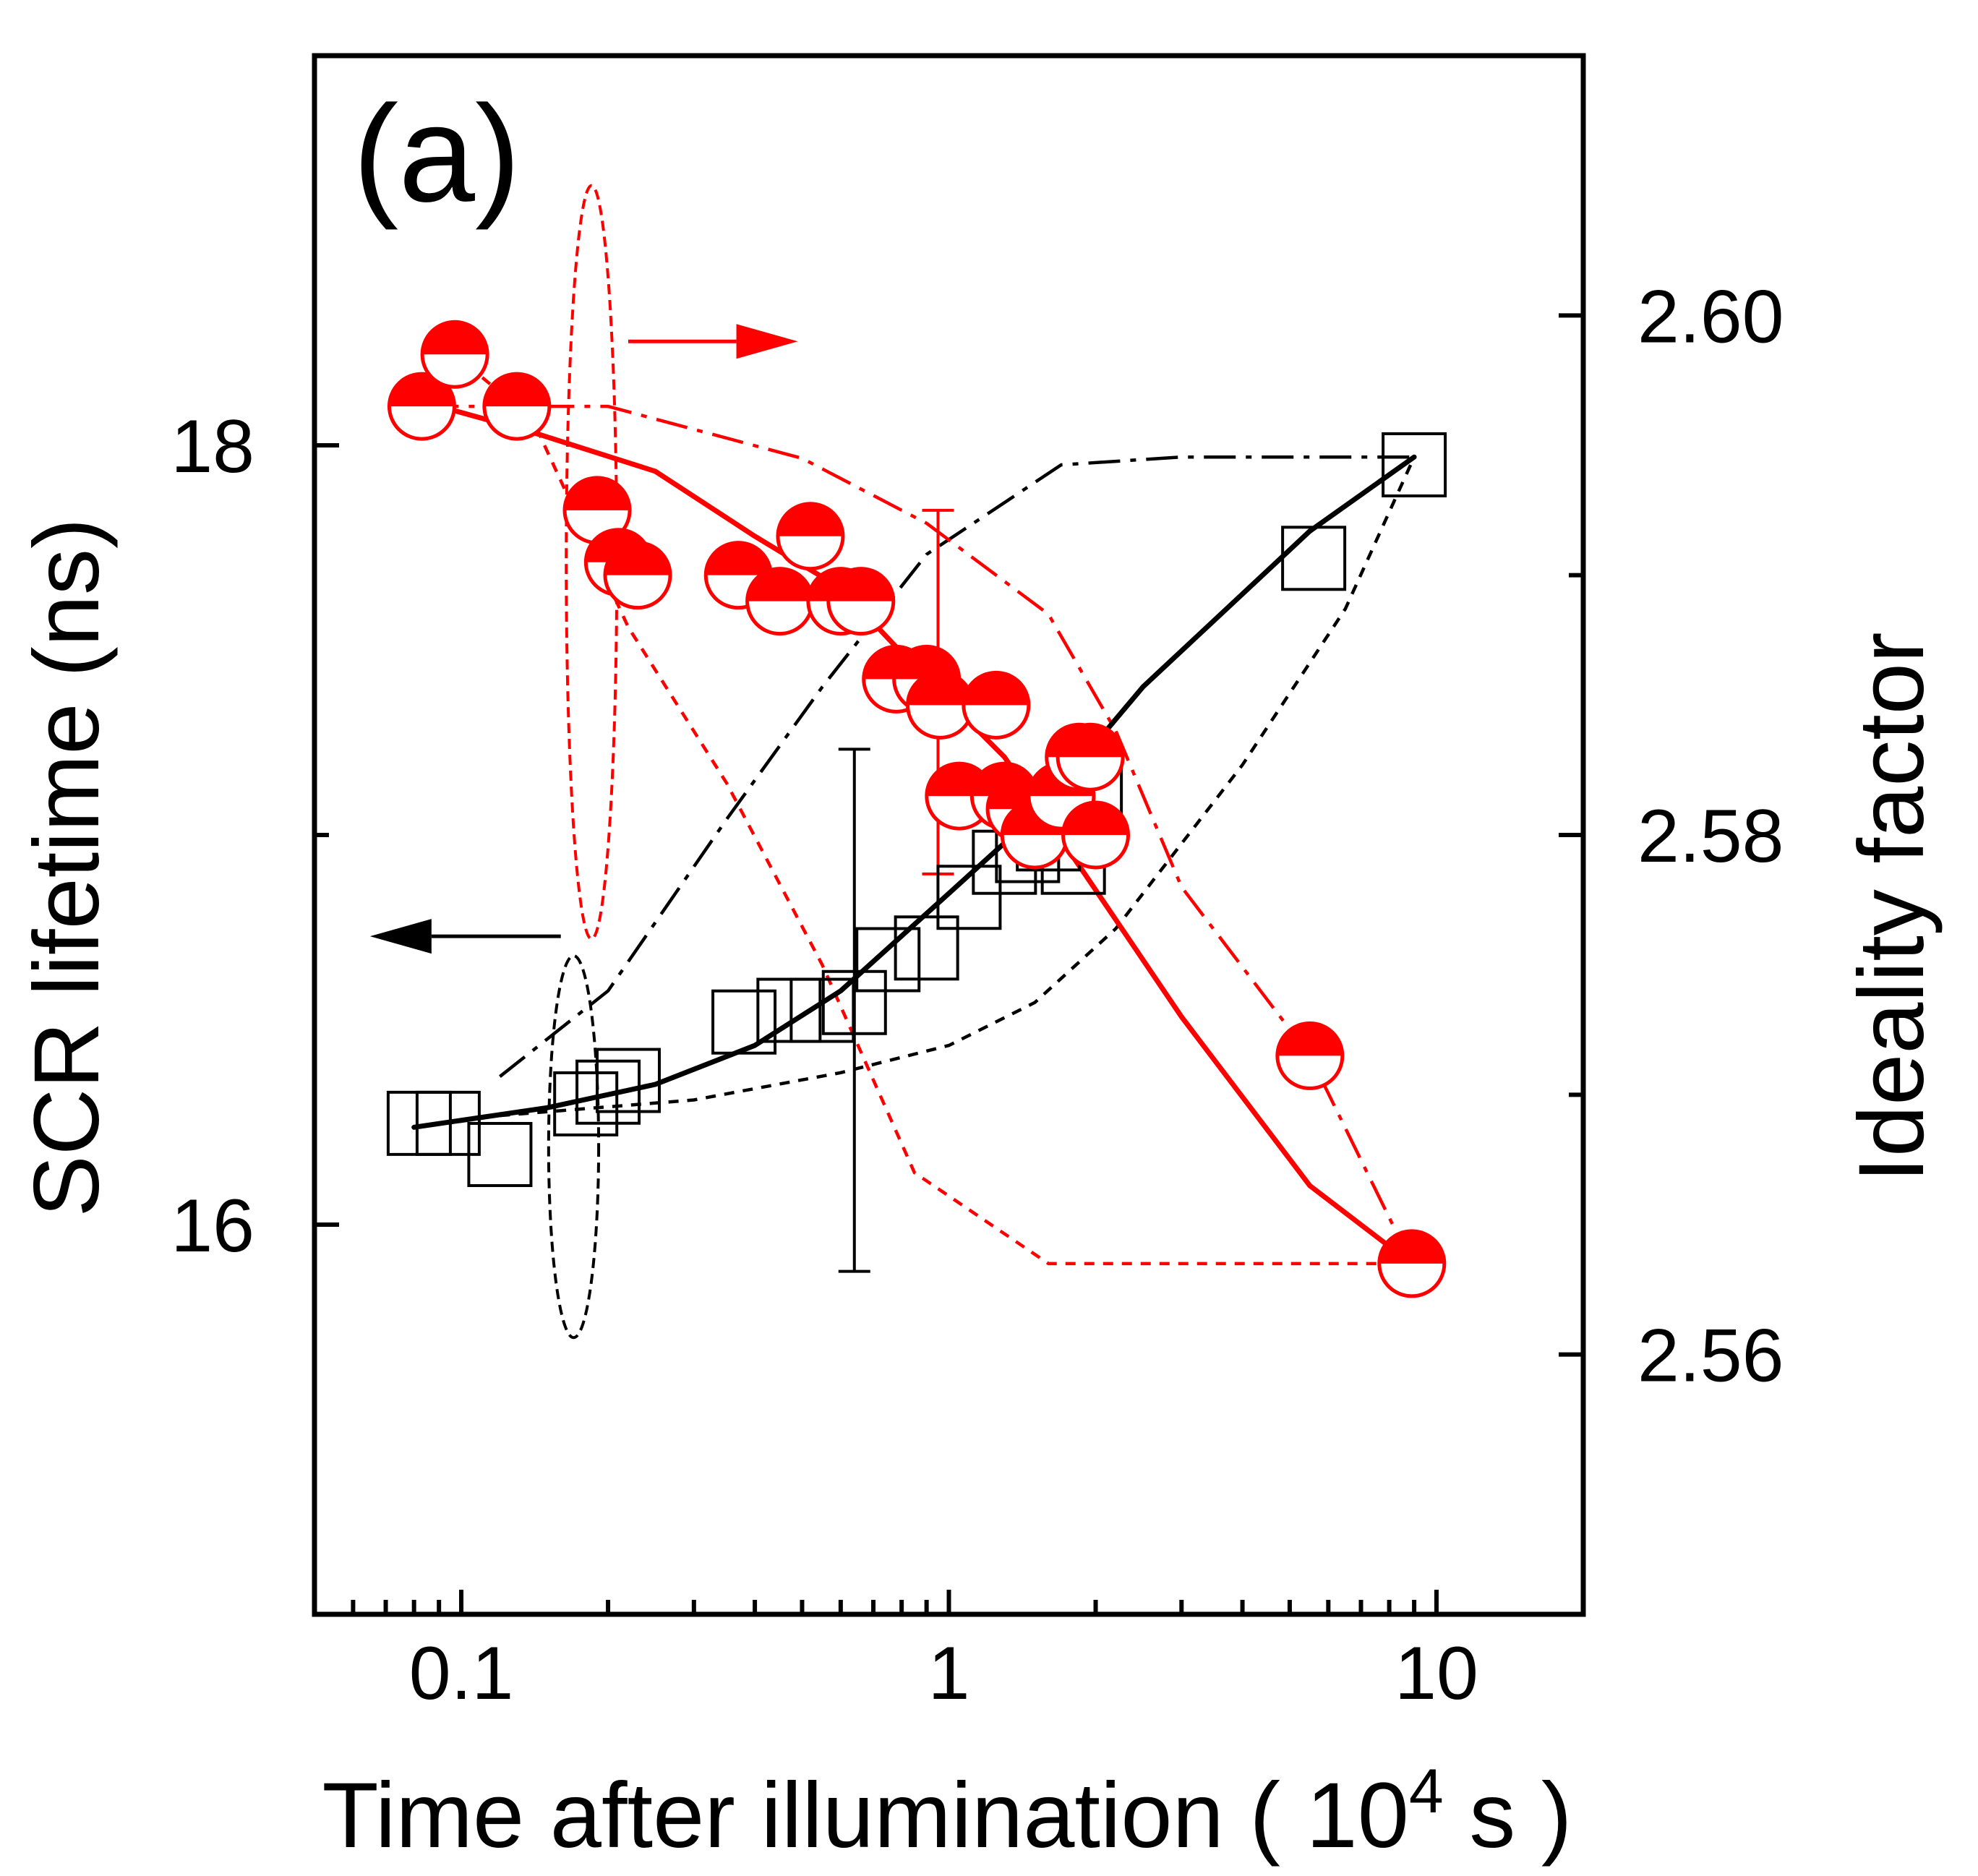 This screenshot has height=1876, width=1978. I want to click on x-axis-title: Time after illumination ( 104 s ), so click(947, 1812).